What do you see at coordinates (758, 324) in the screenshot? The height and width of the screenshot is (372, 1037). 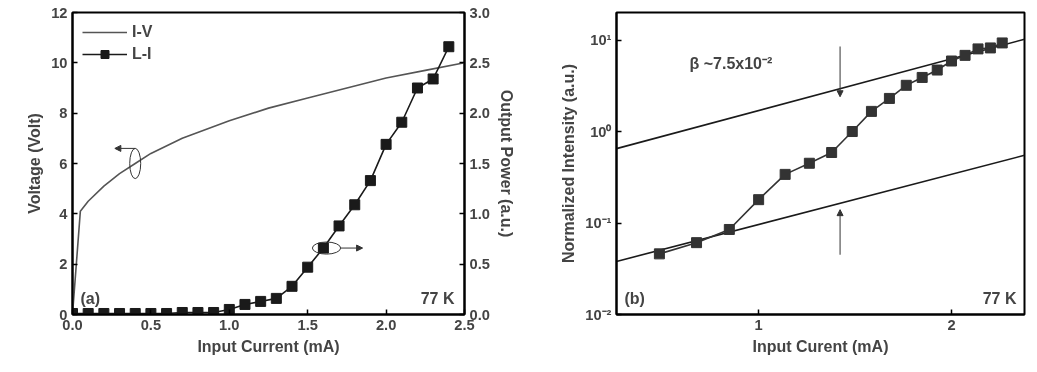 I see `x-tick-label: 1` at bounding box center [758, 324].